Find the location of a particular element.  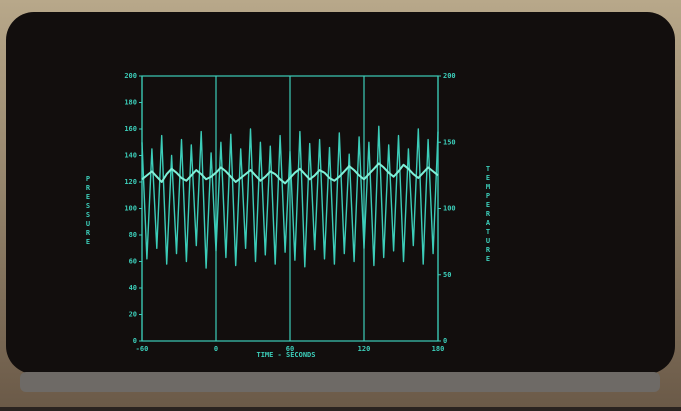

screen-base is located at coordinates (340, 382).